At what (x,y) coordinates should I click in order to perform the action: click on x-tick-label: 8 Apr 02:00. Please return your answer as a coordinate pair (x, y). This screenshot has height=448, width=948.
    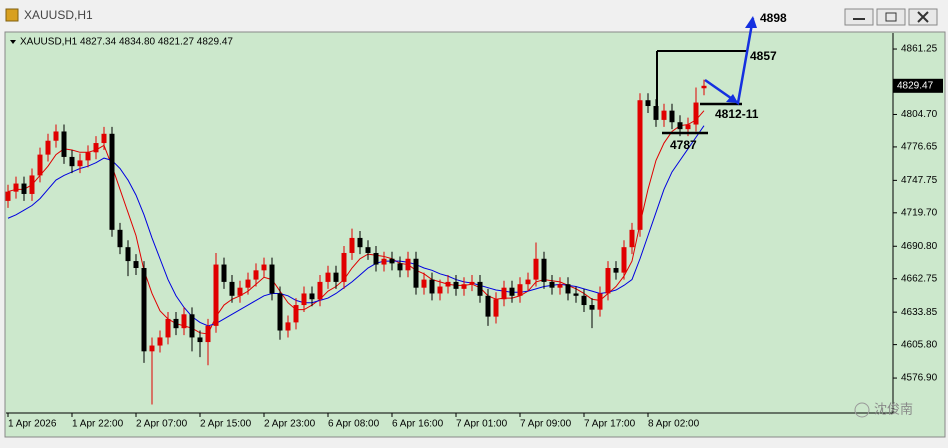
    Looking at the image, I should click on (674, 424).